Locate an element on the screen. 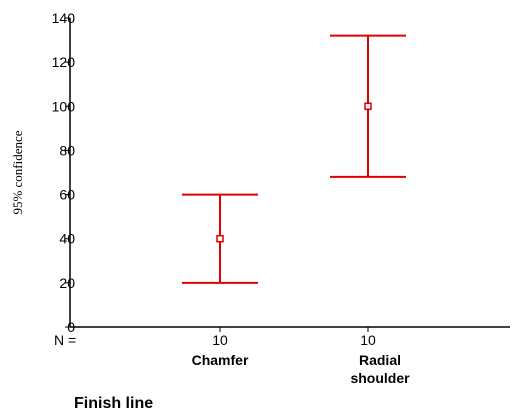 The image size is (512, 412). x-category-labels: 10 Chamfer 10 Radial shoulder is located at coordinates (301, 356).